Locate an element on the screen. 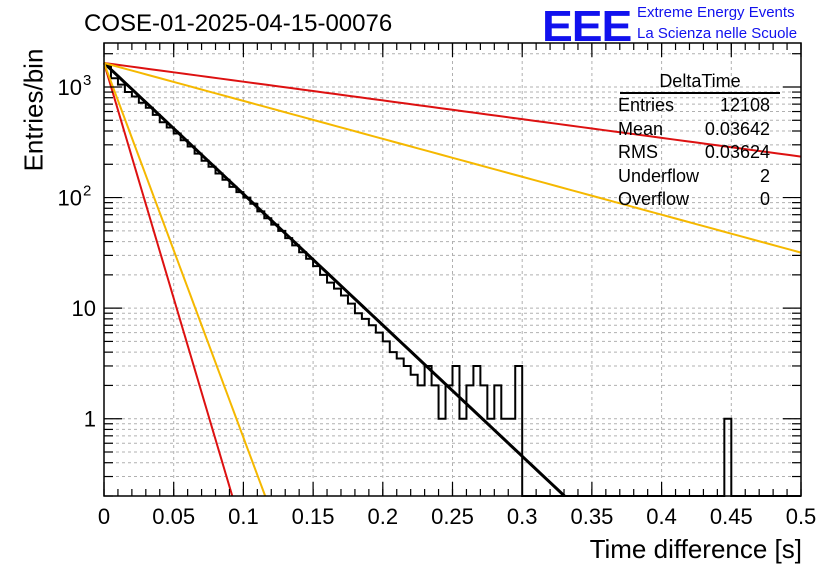  x-tick-label: 0.5 is located at coordinates (801, 516).